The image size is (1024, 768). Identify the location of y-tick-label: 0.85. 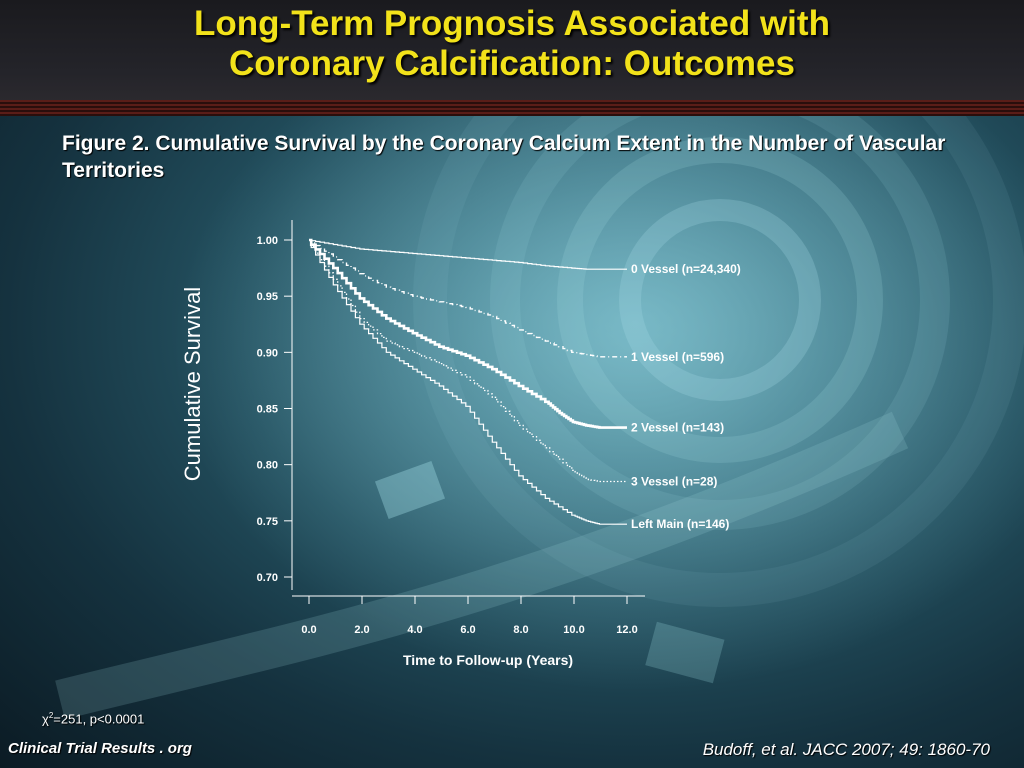
(267, 410).